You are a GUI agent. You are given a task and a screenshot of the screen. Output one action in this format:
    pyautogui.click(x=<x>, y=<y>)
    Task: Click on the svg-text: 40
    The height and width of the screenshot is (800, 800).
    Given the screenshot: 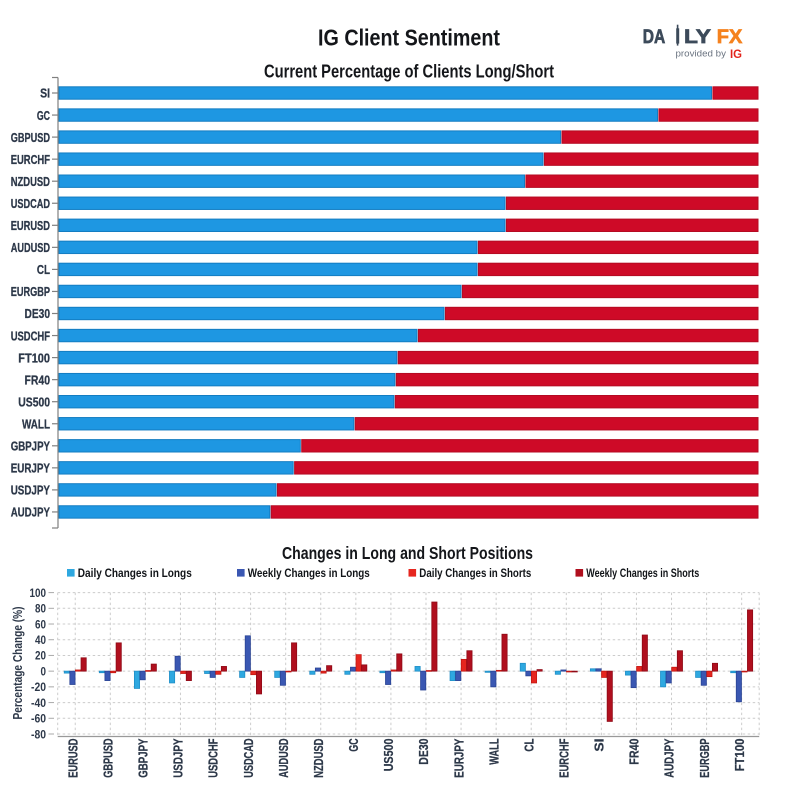 What is the action you would take?
    pyautogui.click(x=40, y=640)
    